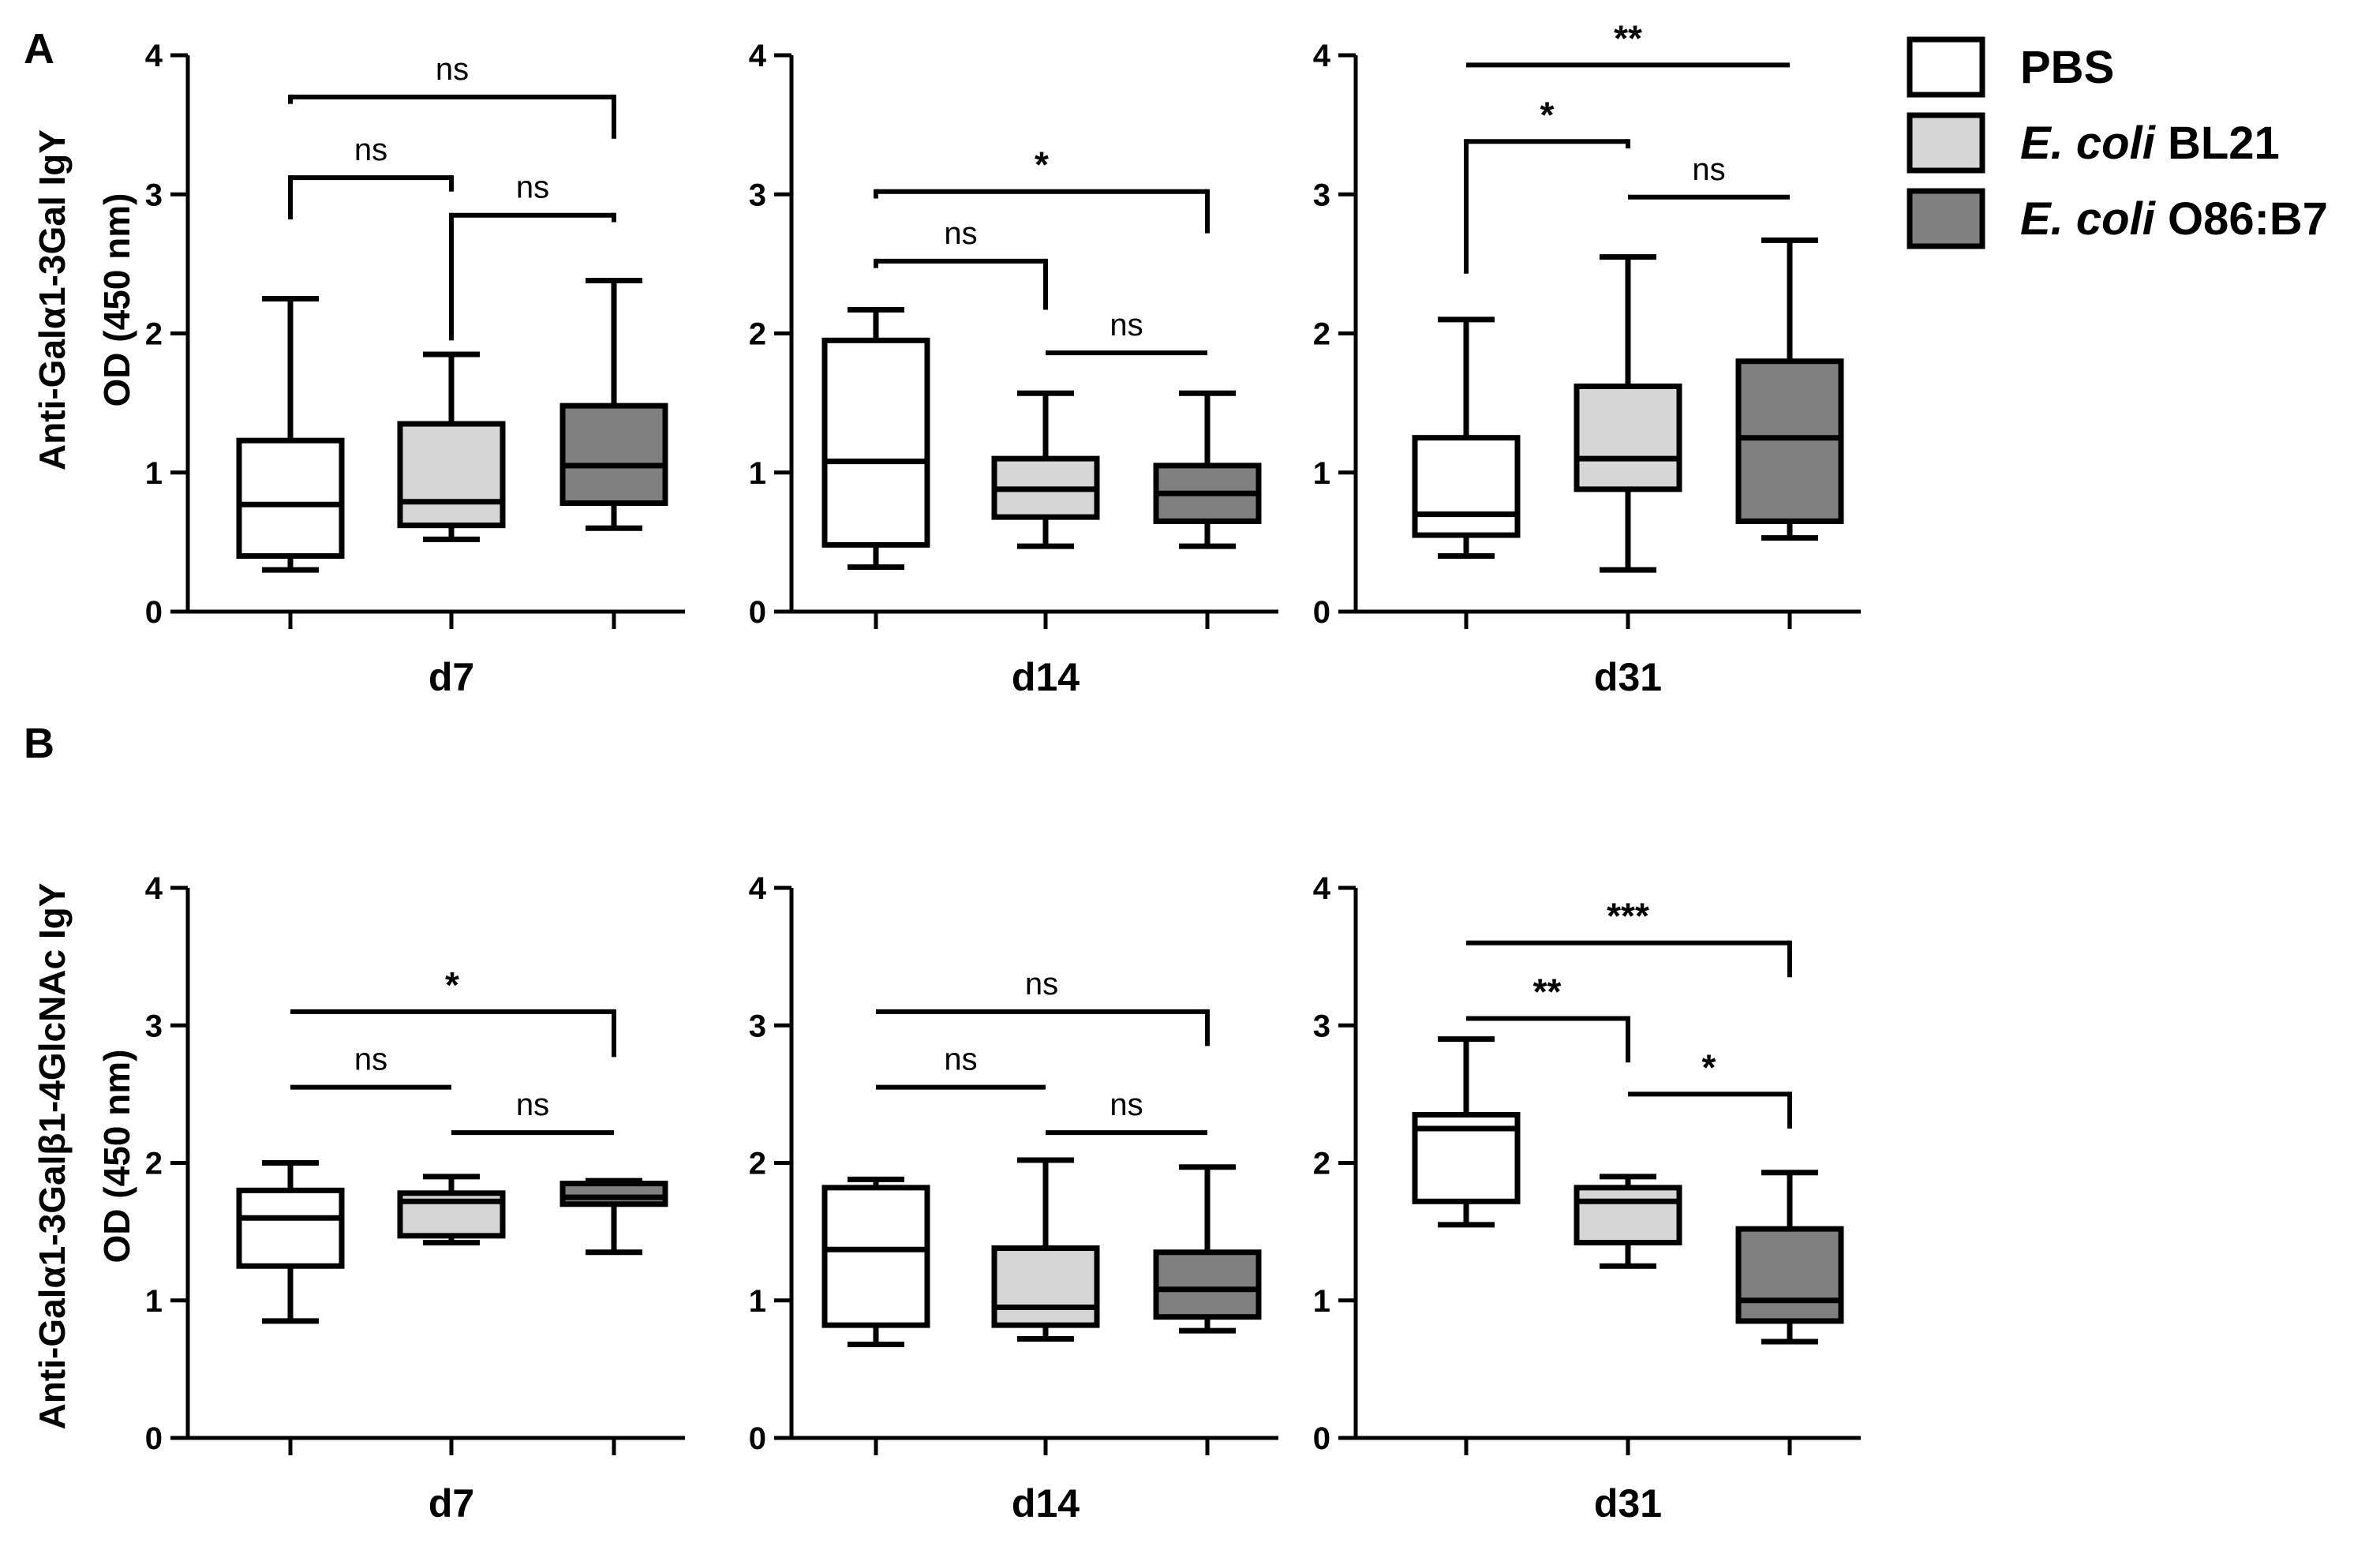  Describe the element at coordinates (39, 744) in the screenshot. I see `panel-letter: B` at that location.